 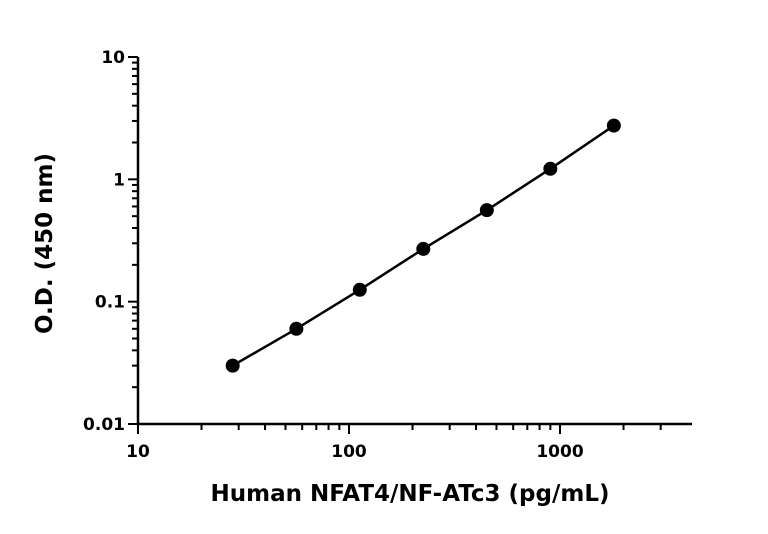 I want to click on y-tick-label: 0.01, so click(x=104, y=425).